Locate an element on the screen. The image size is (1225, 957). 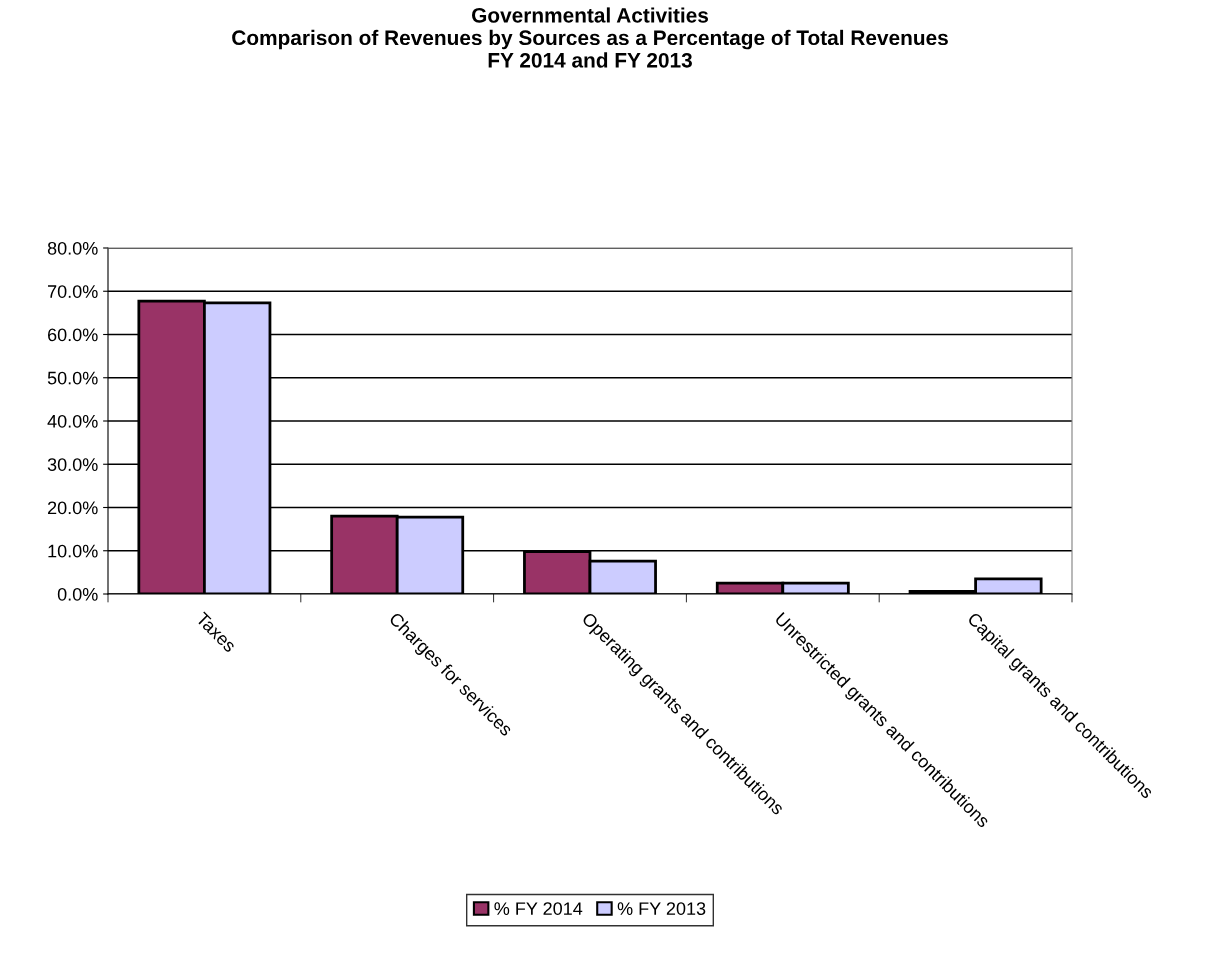
chart-title: Governmental Activities Comparison of Revenues by Sources as a Percentage of Total Revenues FY 2014 and FY 2013 is located at coordinates (590, 37).